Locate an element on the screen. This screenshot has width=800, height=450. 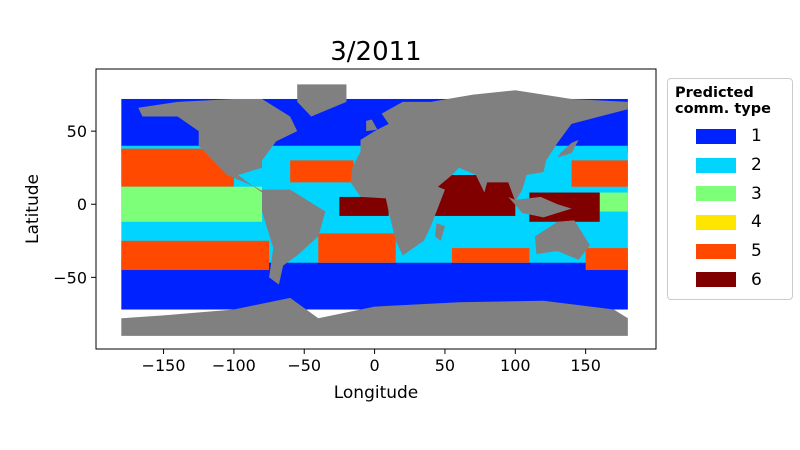
land-north-america is located at coordinates (218, 145).